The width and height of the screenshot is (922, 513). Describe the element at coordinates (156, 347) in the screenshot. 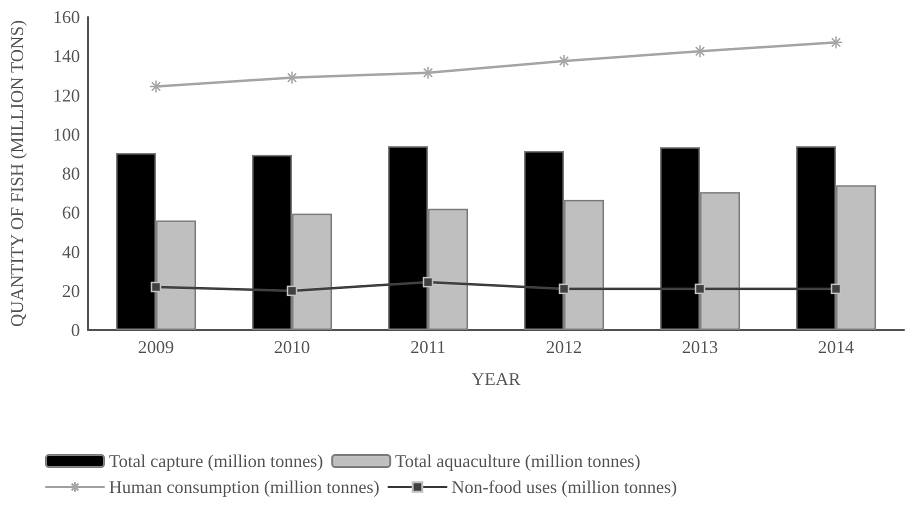

I see `x-tick-label: 2009` at that location.